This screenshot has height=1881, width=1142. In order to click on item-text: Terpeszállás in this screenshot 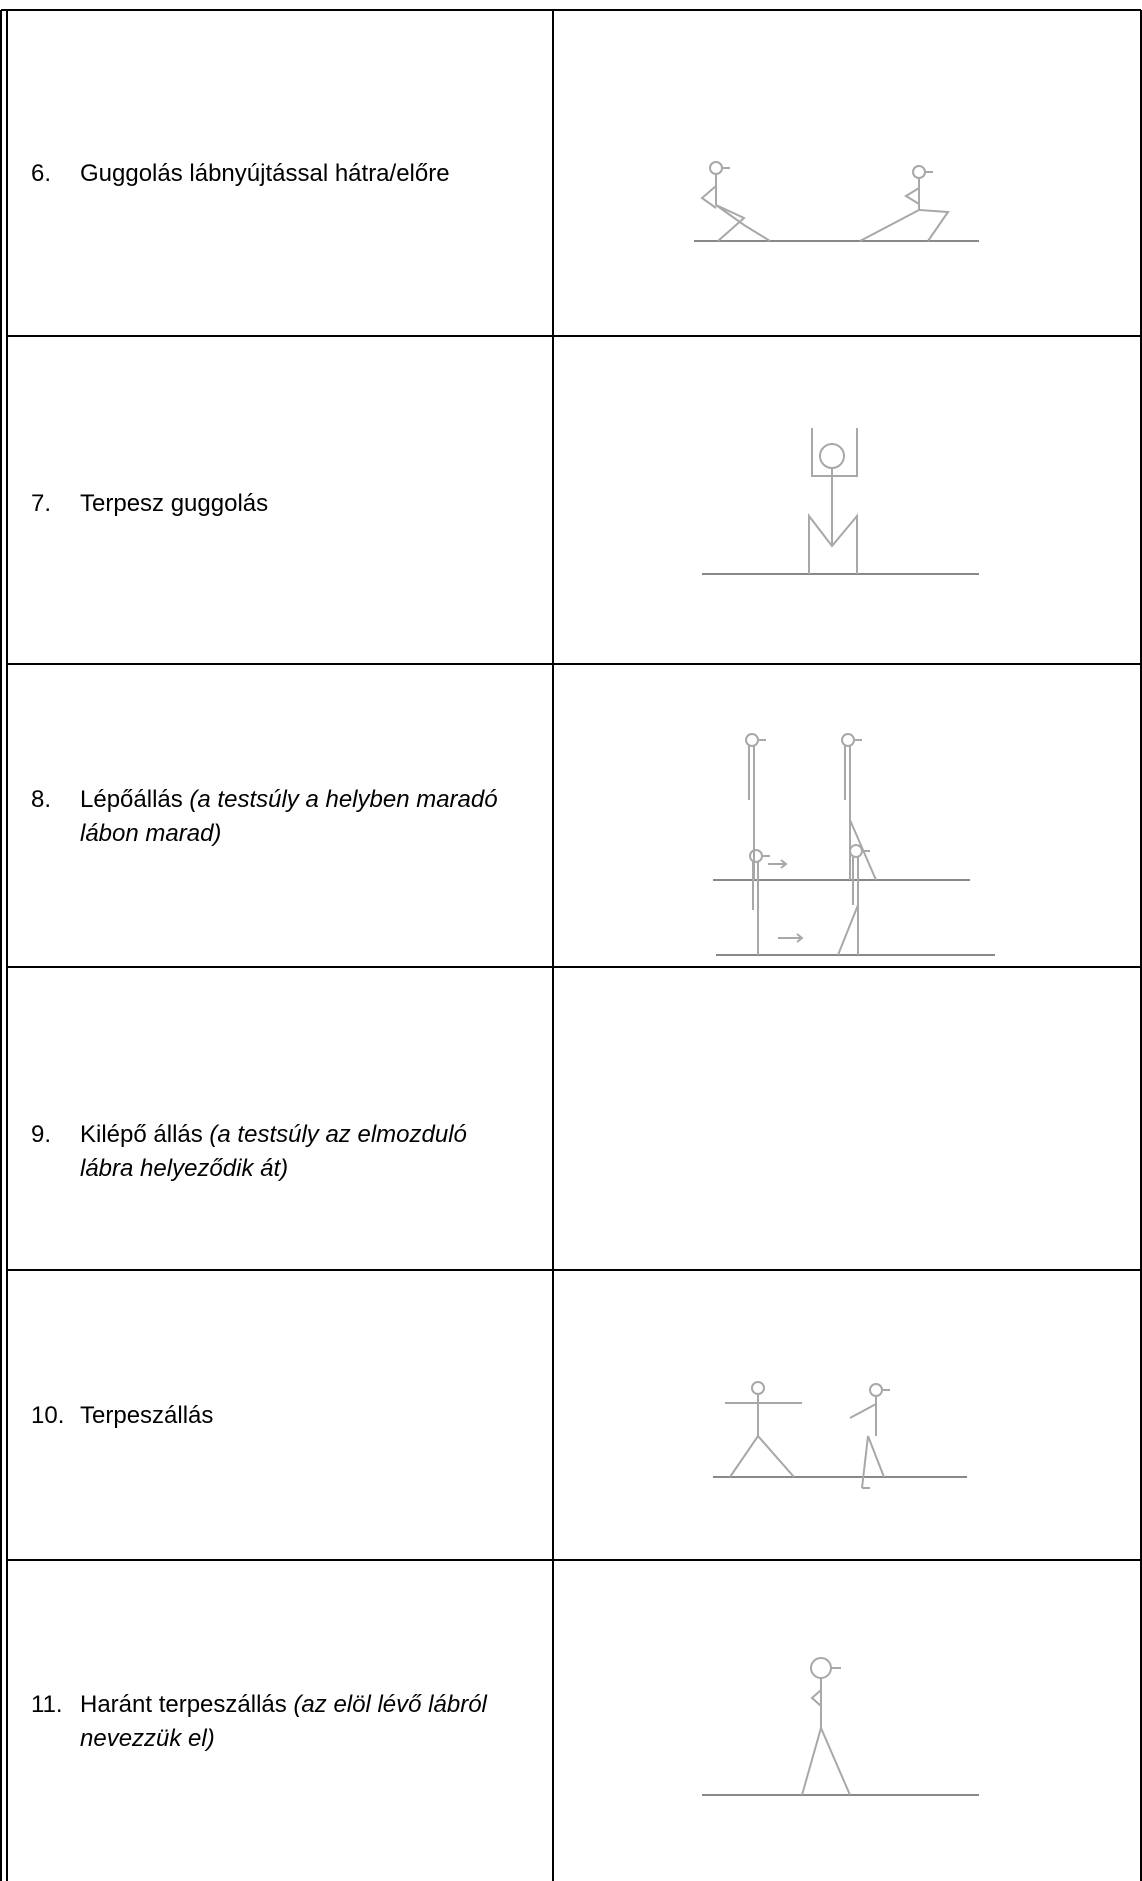, I will do `click(290, 1416)`.